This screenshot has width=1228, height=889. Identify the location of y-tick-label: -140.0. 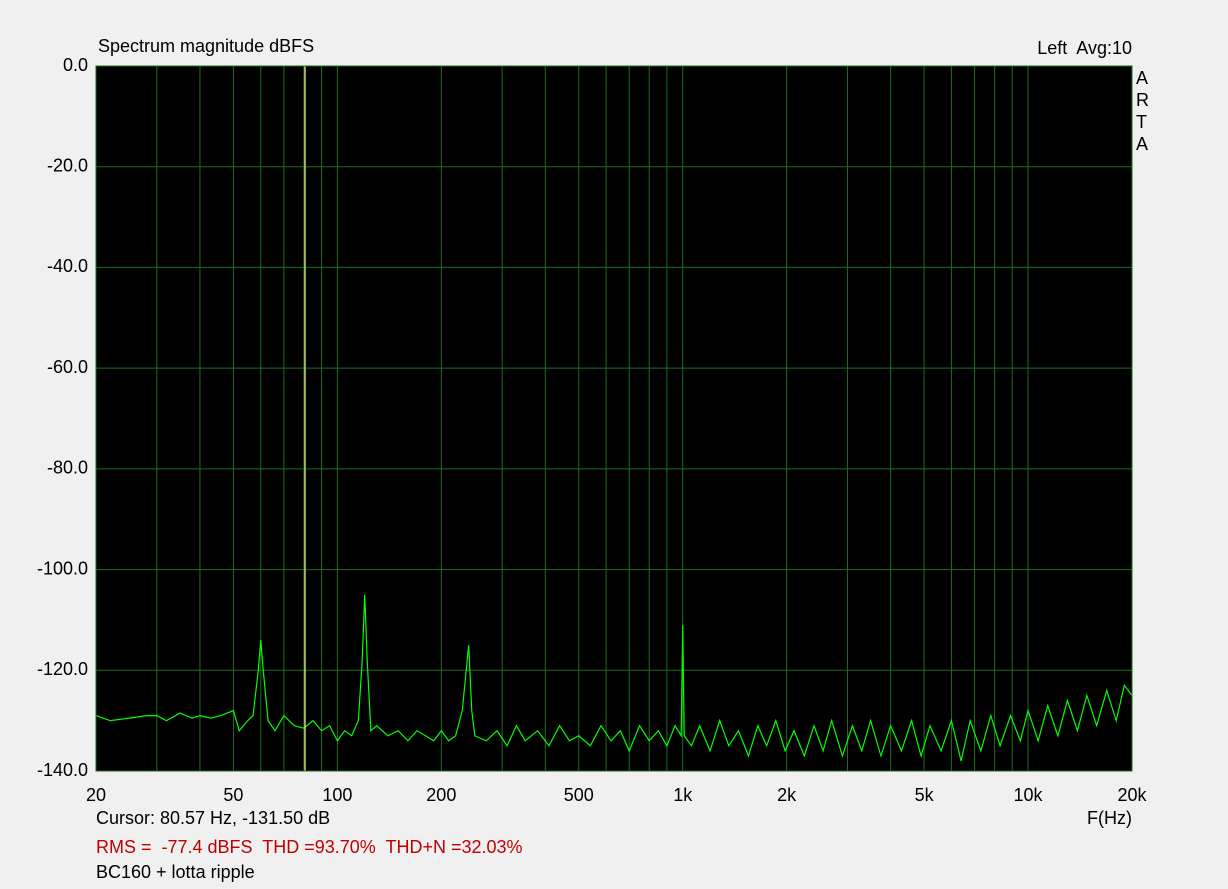
(62, 770).